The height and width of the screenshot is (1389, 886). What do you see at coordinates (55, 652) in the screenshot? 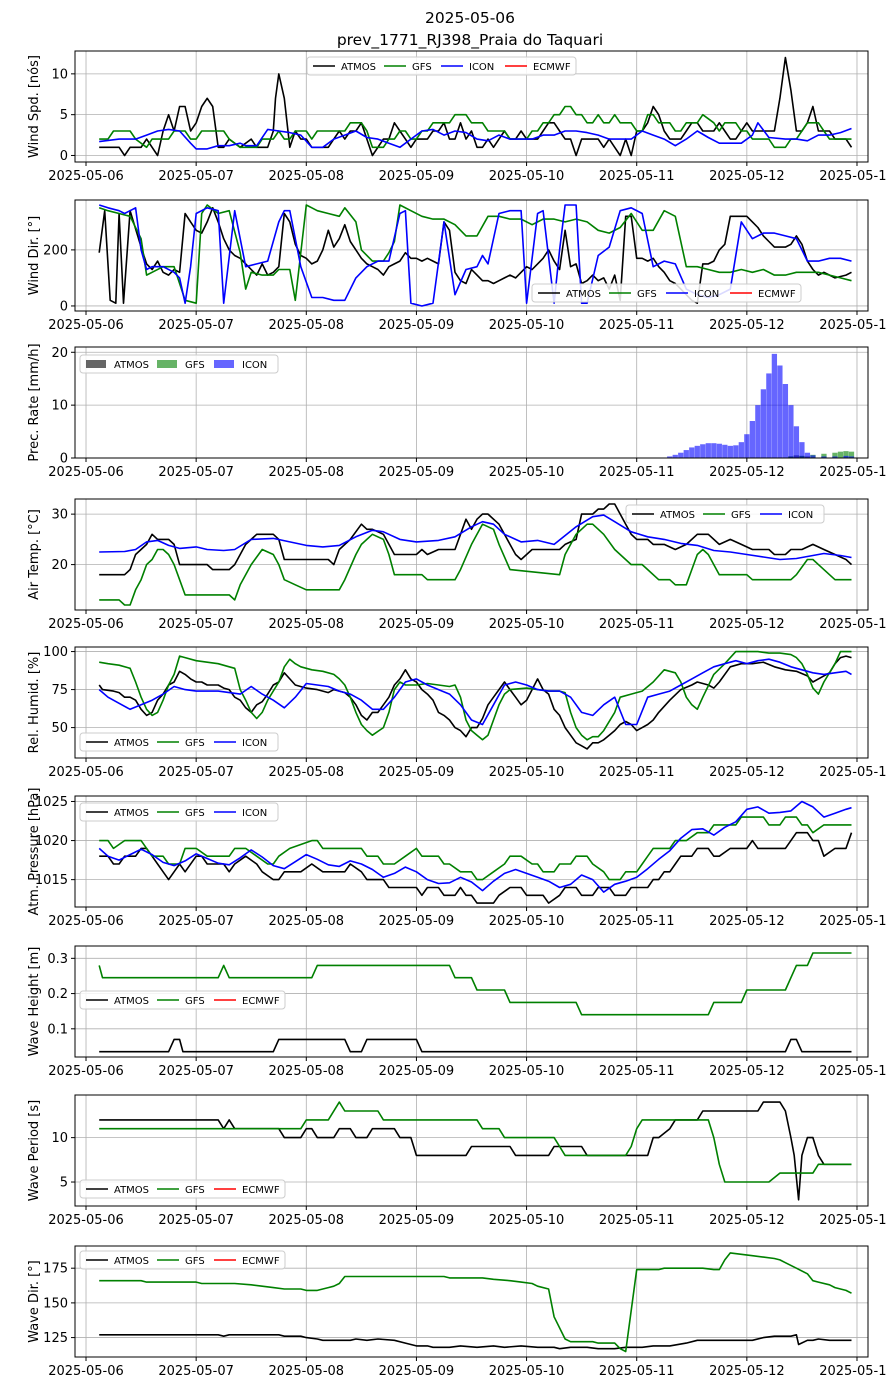
I see `y-tick-label: 100` at bounding box center [55, 652].